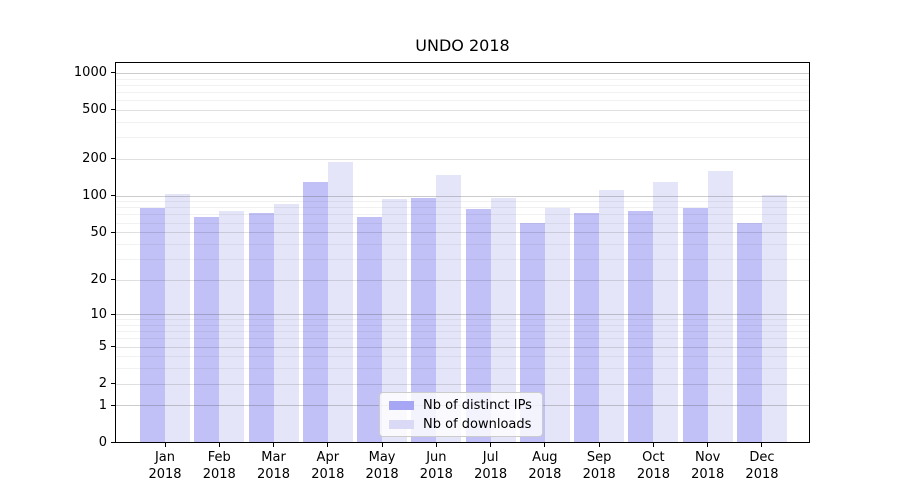 This screenshot has width=900, height=500. What do you see at coordinates (612, 315) in the screenshot?
I see `bar-downloads-sep` at bounding box center [612, 315].